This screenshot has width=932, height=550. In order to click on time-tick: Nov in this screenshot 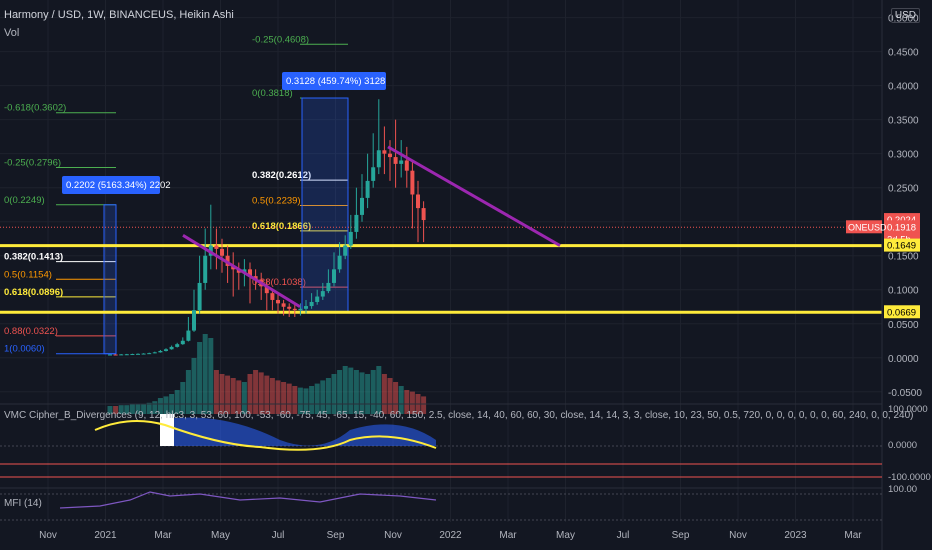, I will do `click(48, 535)`.